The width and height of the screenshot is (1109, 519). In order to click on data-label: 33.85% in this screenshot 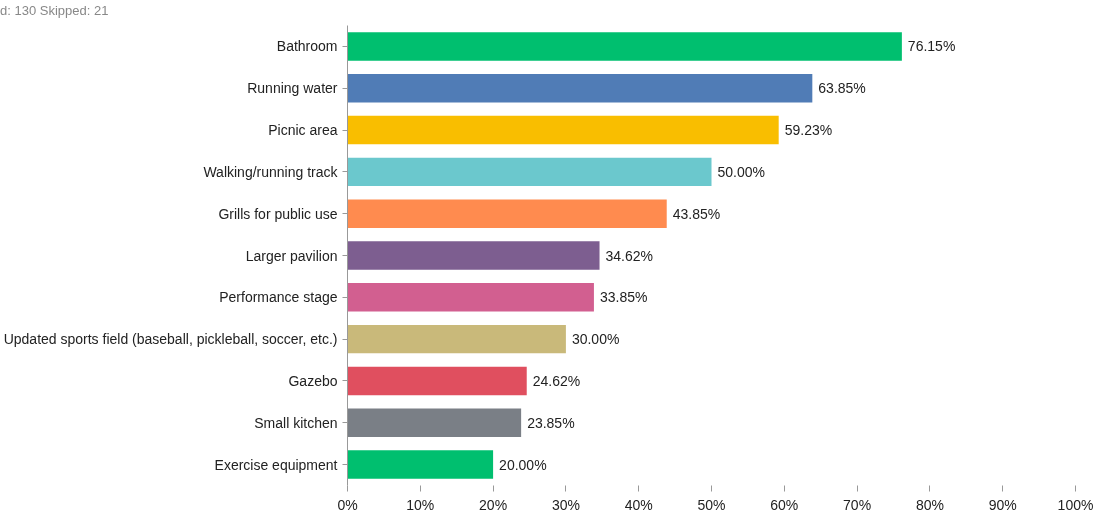, I will do `click(623, 297)`.